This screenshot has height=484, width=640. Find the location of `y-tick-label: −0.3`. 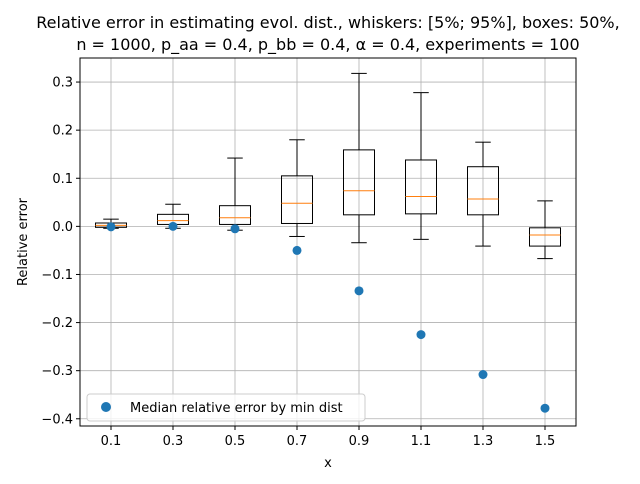

y-tick-label: −0.3 is located at coordinates (57, 371).